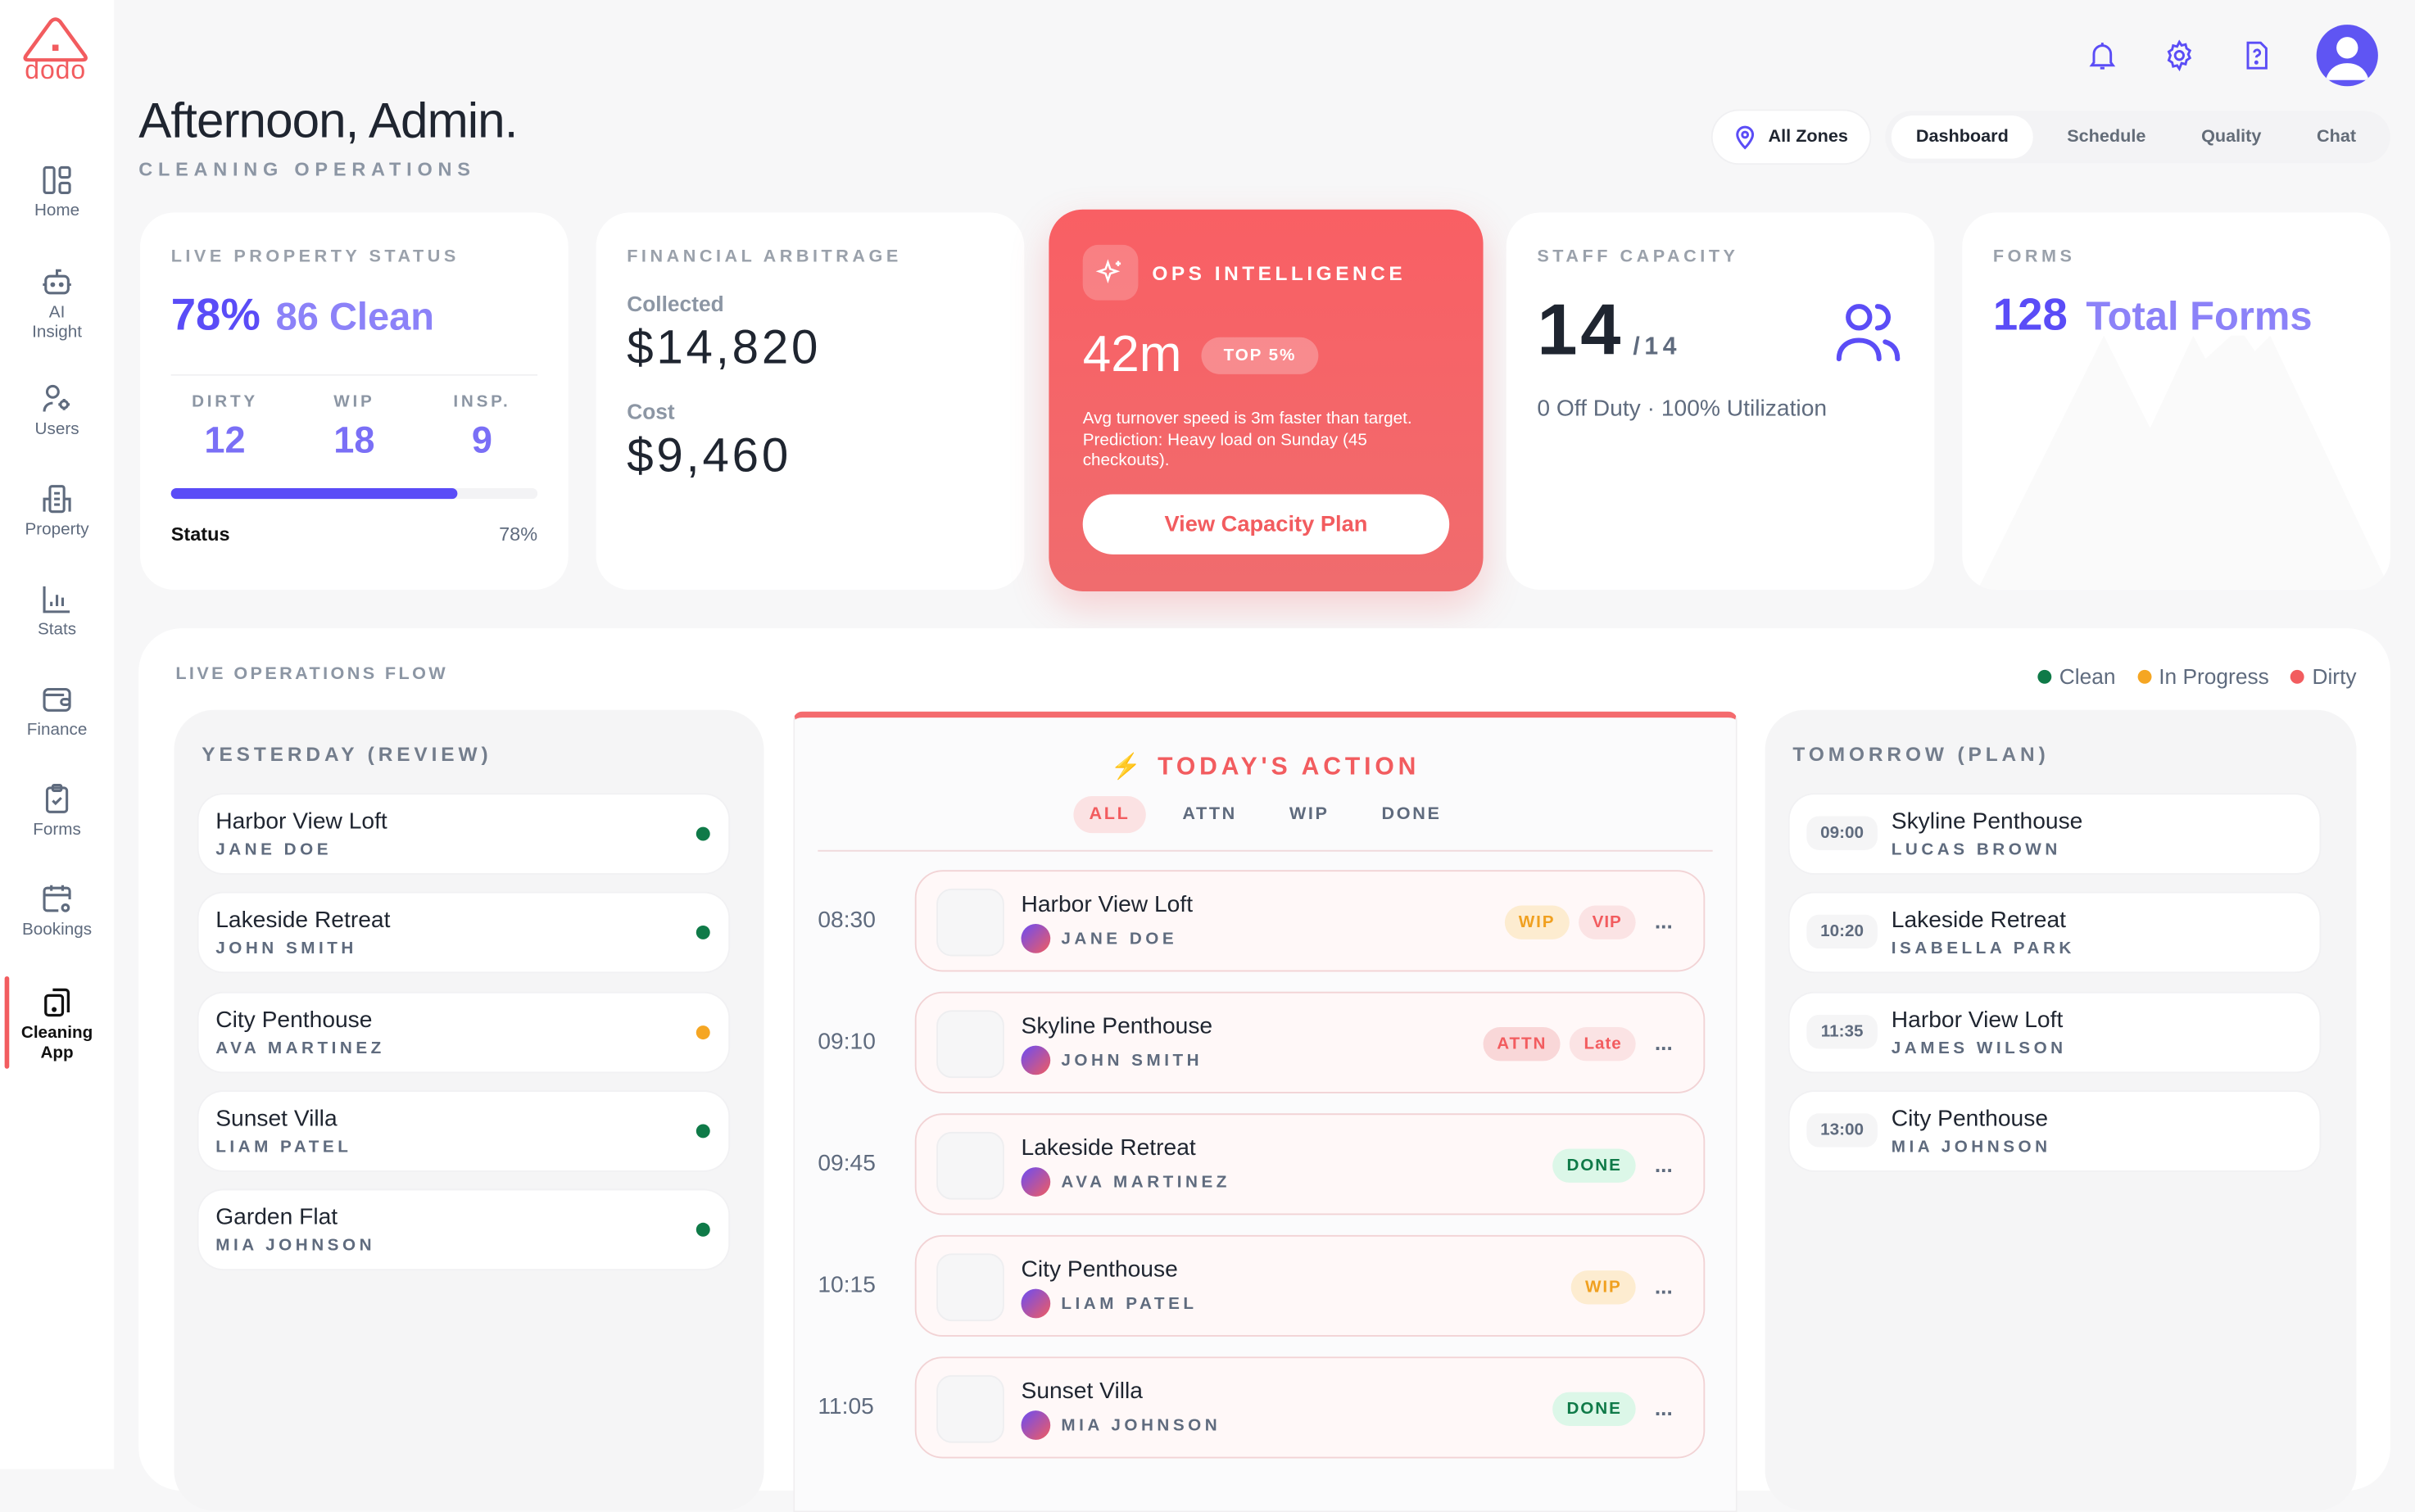 The image size is (2415, 1512). I want to click on list-item: 09:00 Skyline Penthouse LUCAS BROWN, so click(2054, 834).